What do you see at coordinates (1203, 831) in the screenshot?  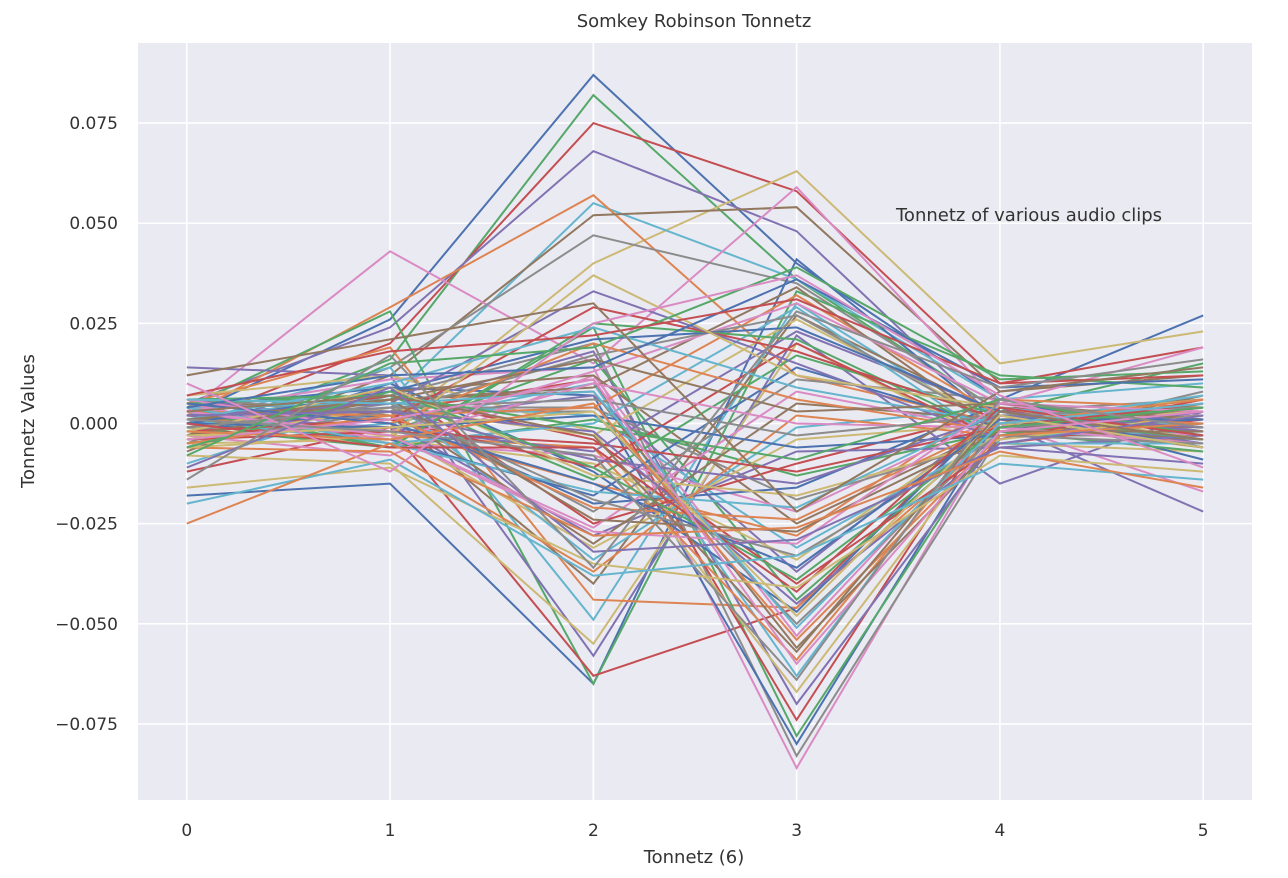 I see `x-tick-label: 5` at bounding box center [1203, 831].